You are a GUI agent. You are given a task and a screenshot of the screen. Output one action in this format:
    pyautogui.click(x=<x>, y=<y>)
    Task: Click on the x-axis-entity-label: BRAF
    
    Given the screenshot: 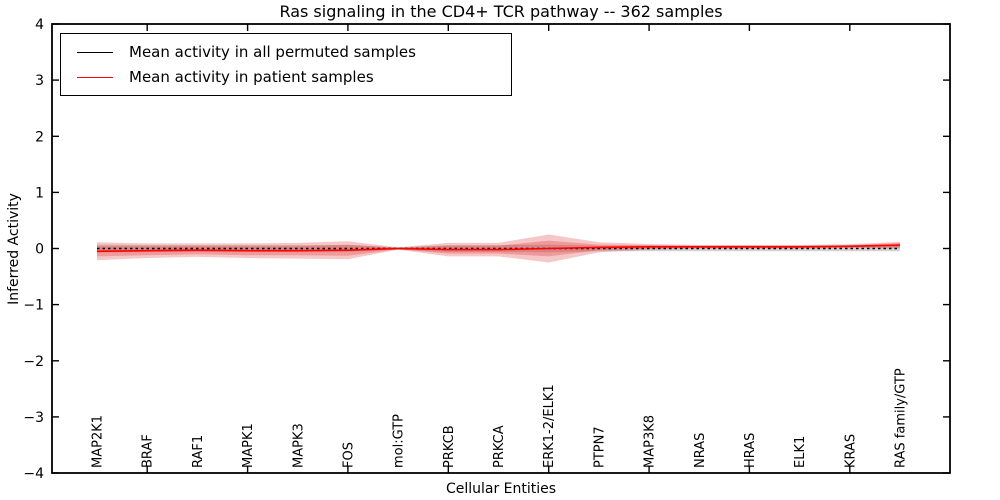 What is the action you would take?
    pyautogui.click(x=148, y=451)
    